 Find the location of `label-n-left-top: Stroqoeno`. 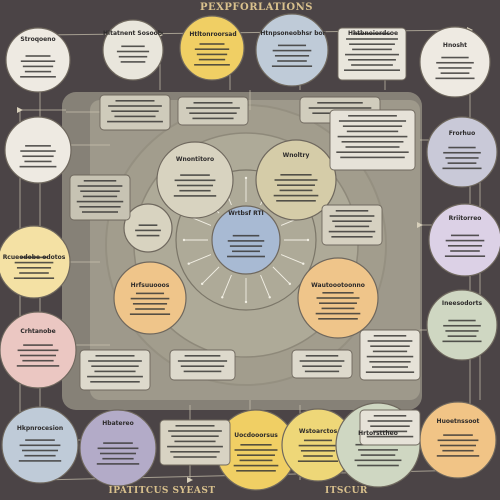

label-n-left-top: Stroqoeno is located at coordinates (38, 39).